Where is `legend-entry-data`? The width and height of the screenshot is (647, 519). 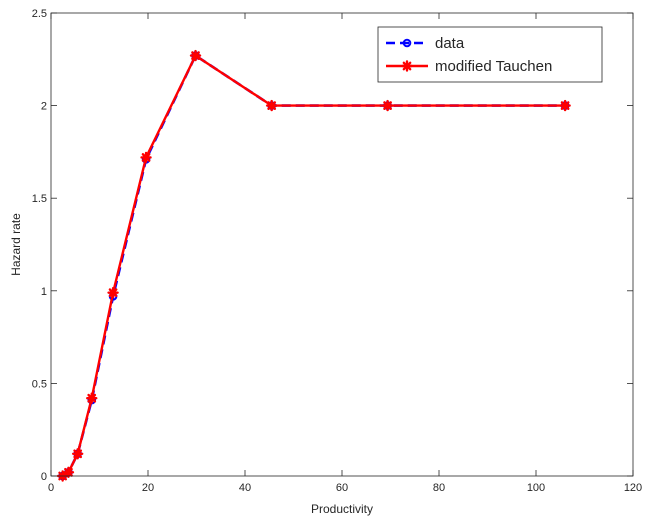 legend-entry-data is located at coordinates (407, 43).